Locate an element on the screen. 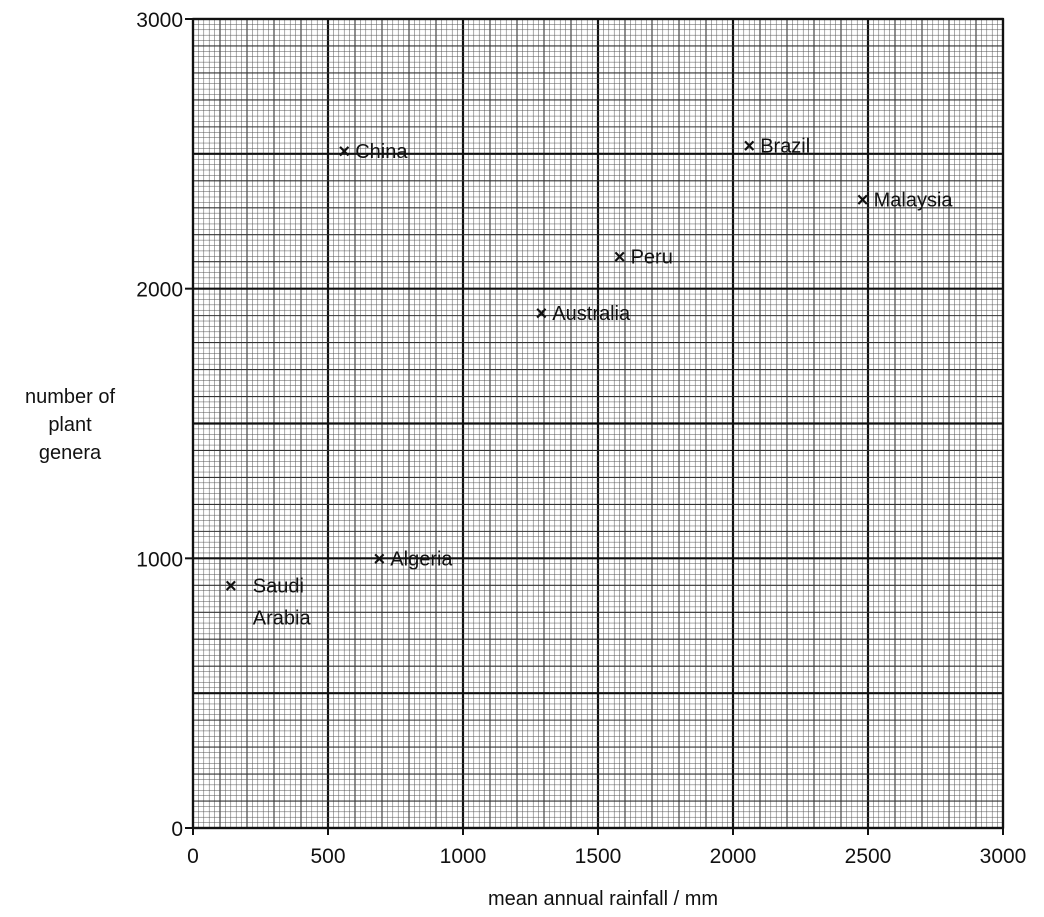 This screenshot has width=1044, height=917. point-label: China is located at coordinates (381, 152).